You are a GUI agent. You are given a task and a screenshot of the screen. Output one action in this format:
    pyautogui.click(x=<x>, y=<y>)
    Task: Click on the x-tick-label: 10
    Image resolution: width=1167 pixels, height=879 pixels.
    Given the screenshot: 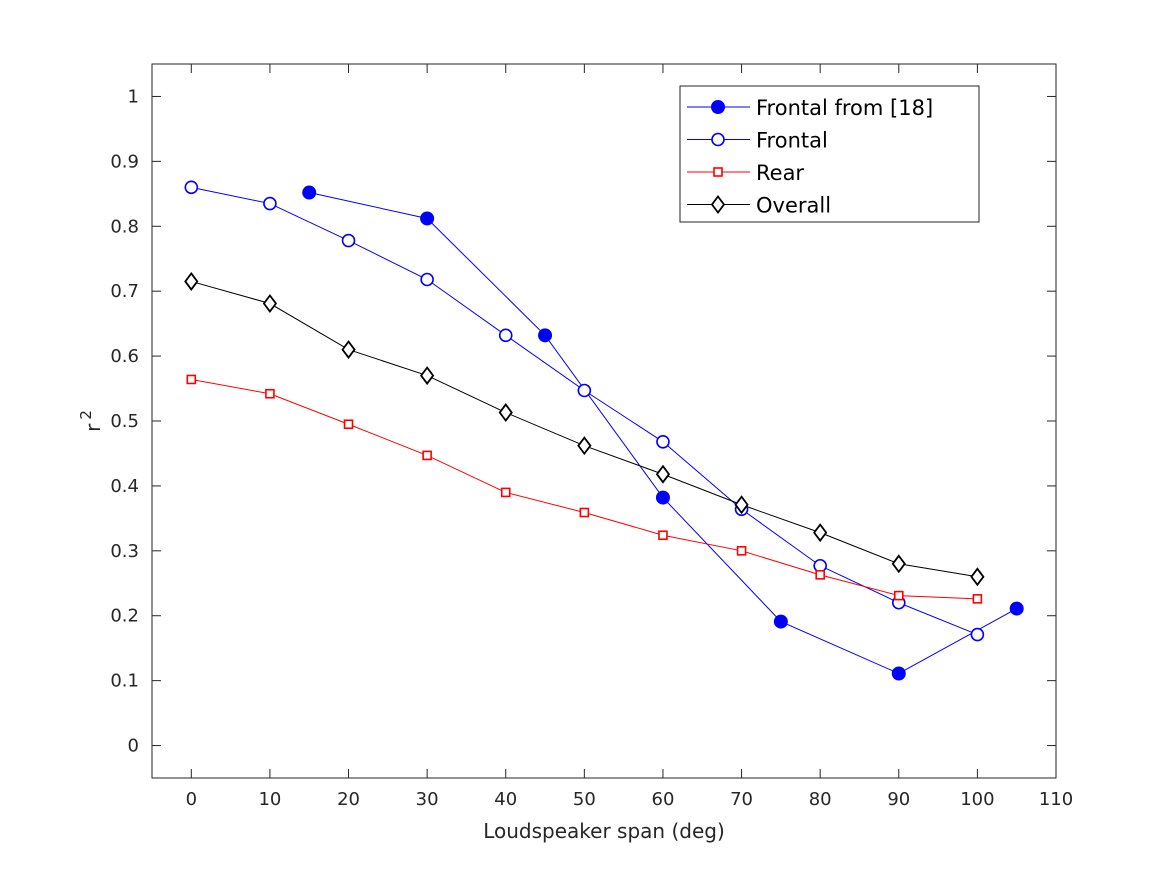 What is the action you would take?
    pyautogui.click(x=269, y=799)
    